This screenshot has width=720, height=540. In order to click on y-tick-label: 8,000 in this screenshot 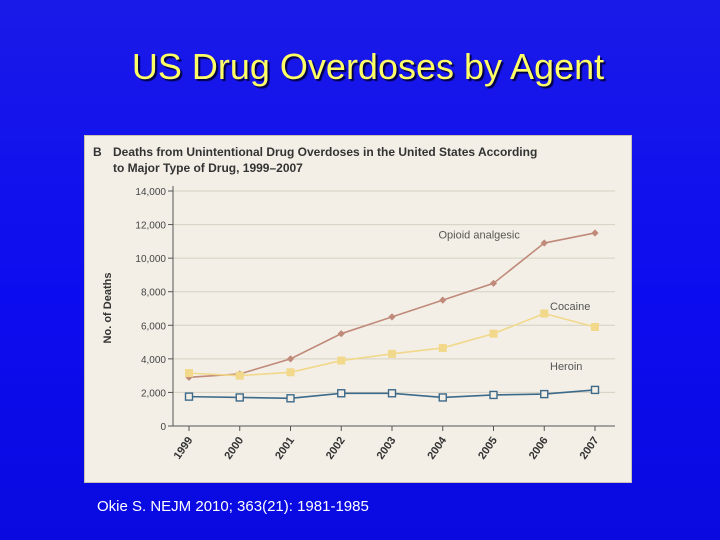, I will do `click(153, 293)`.